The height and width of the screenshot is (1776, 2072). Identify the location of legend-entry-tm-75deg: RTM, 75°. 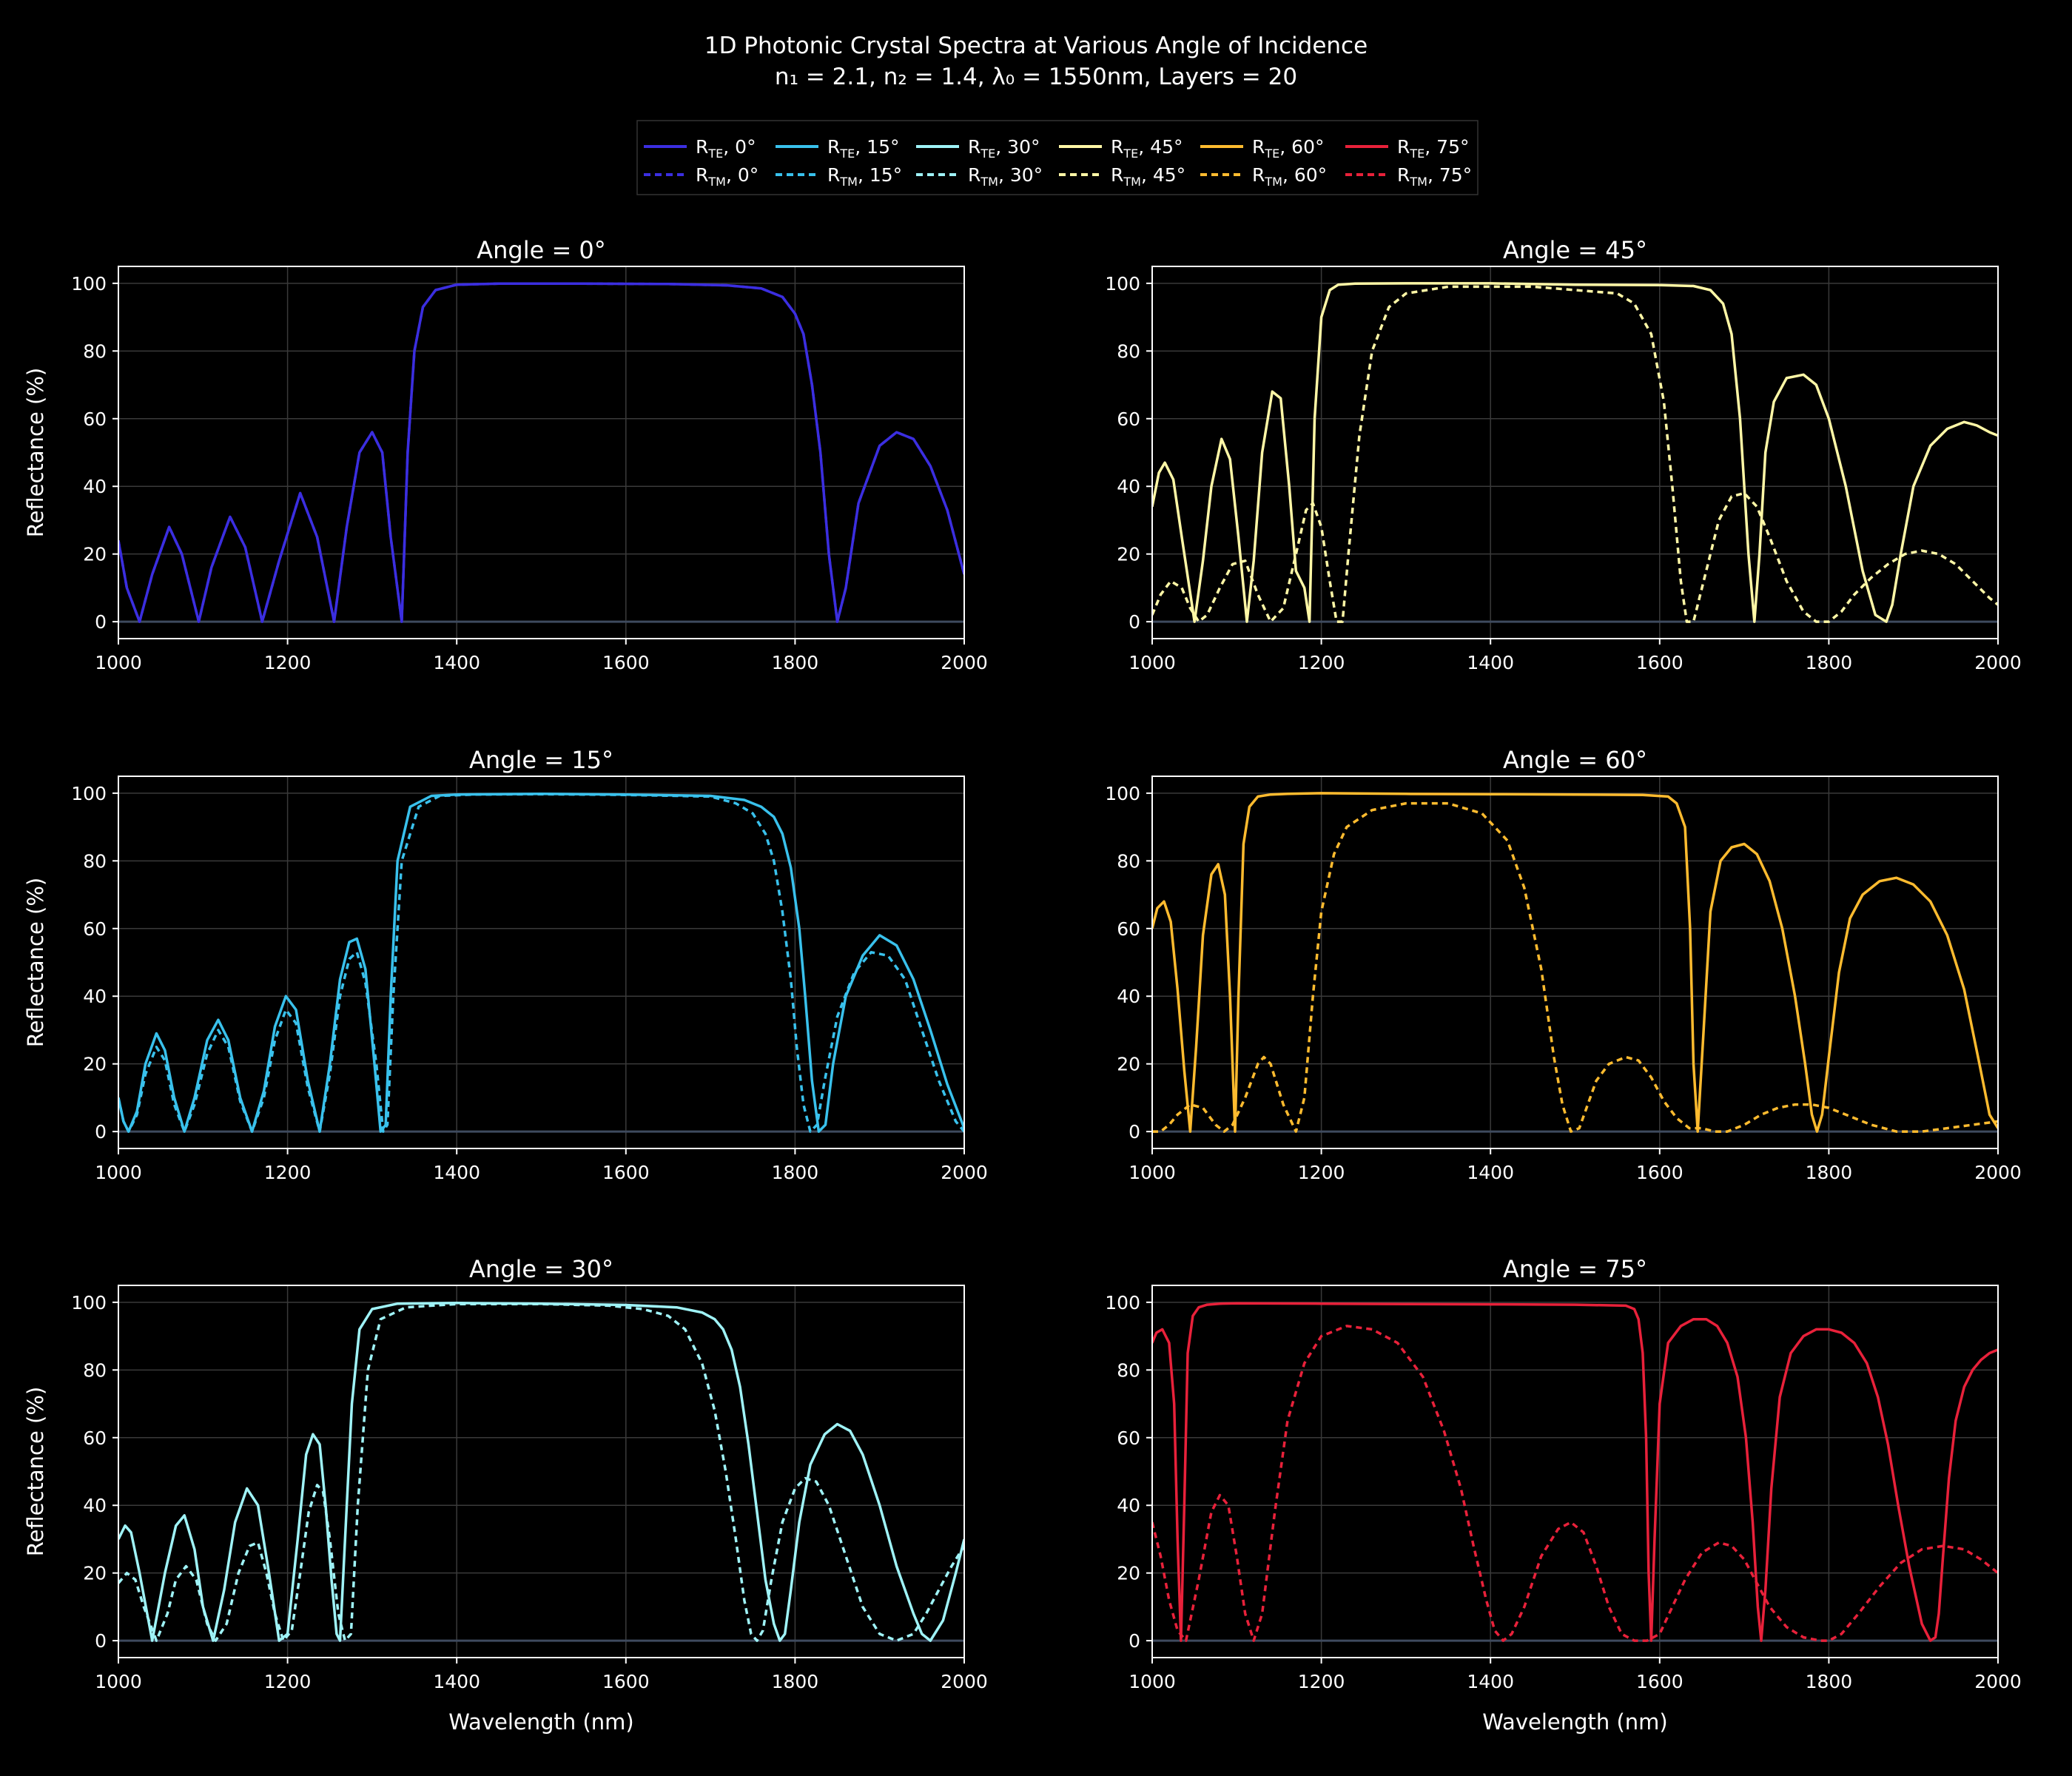
(1408, 176).